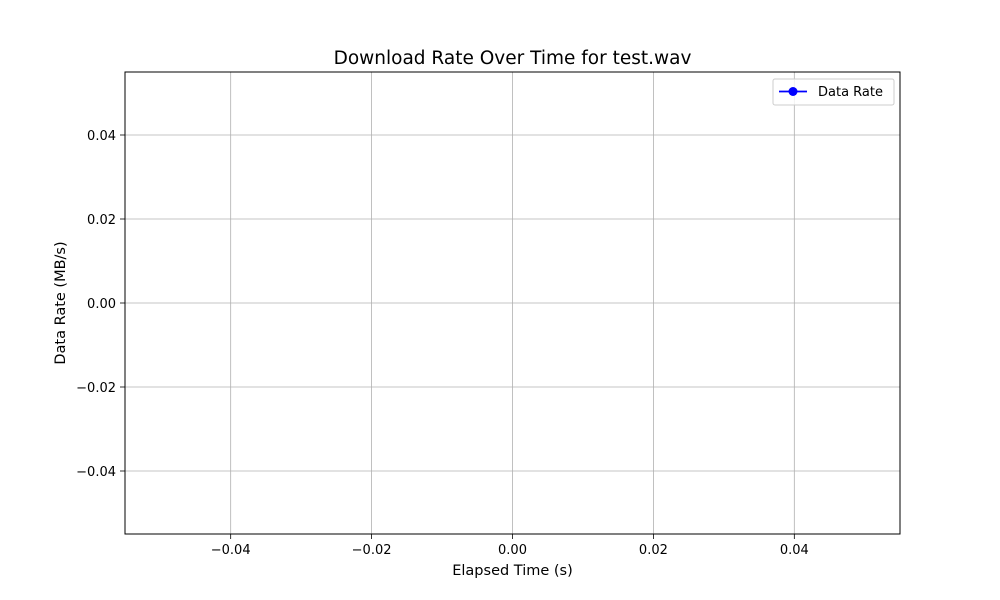 The width and height of the screenshot is (1000, 600). I want to click on y-axis-label: Data Rate (MB/s), so click(61, 302).